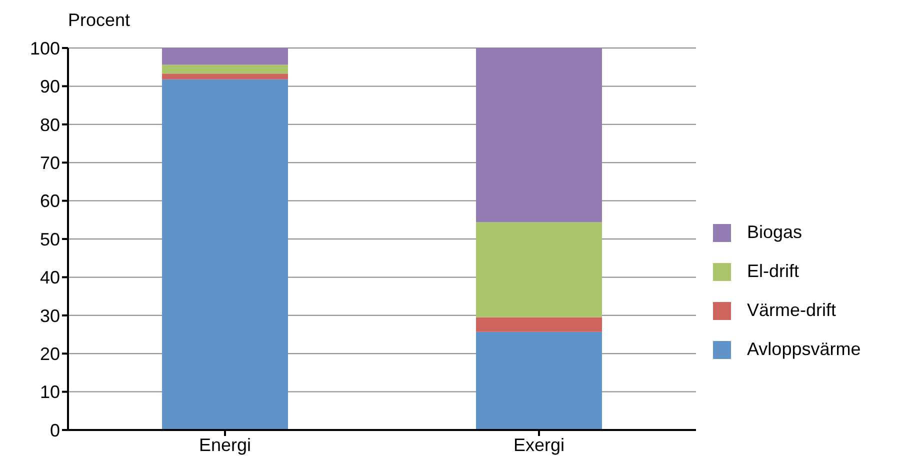 Image resolution: width=920 pixels, height=468 pixels. I want to click on y-tick-label: 90, so click(50, 86).